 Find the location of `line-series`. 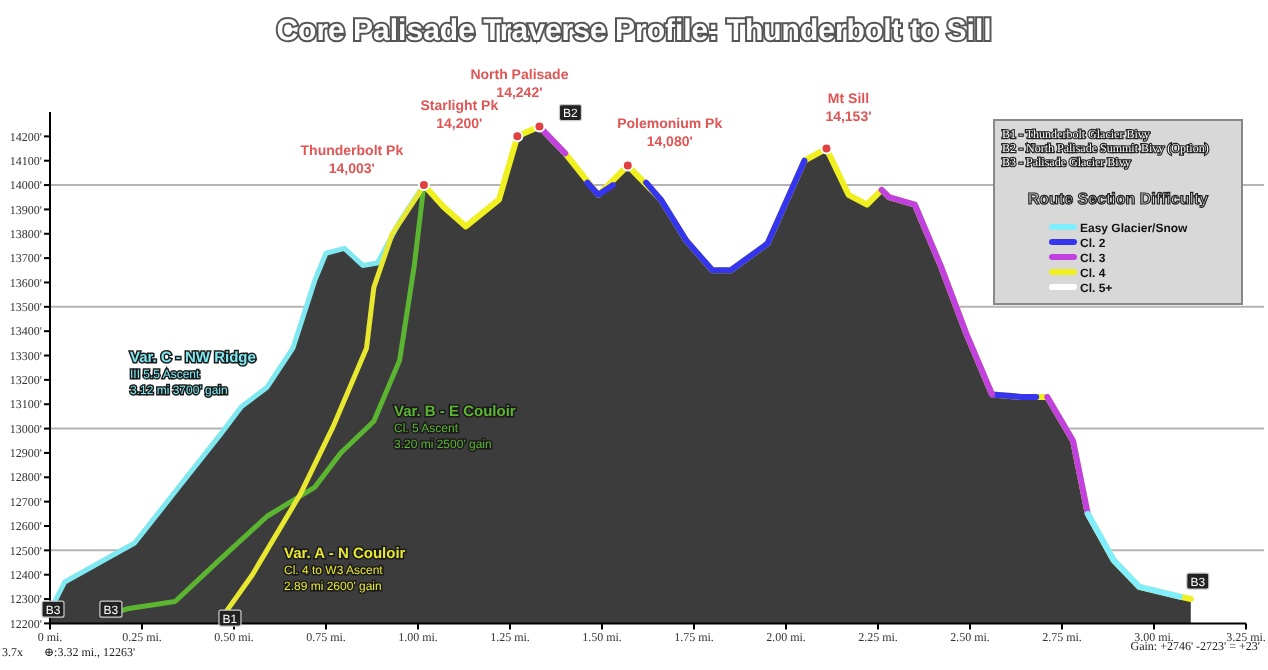

line-series is located at coordinates (1133, 555).